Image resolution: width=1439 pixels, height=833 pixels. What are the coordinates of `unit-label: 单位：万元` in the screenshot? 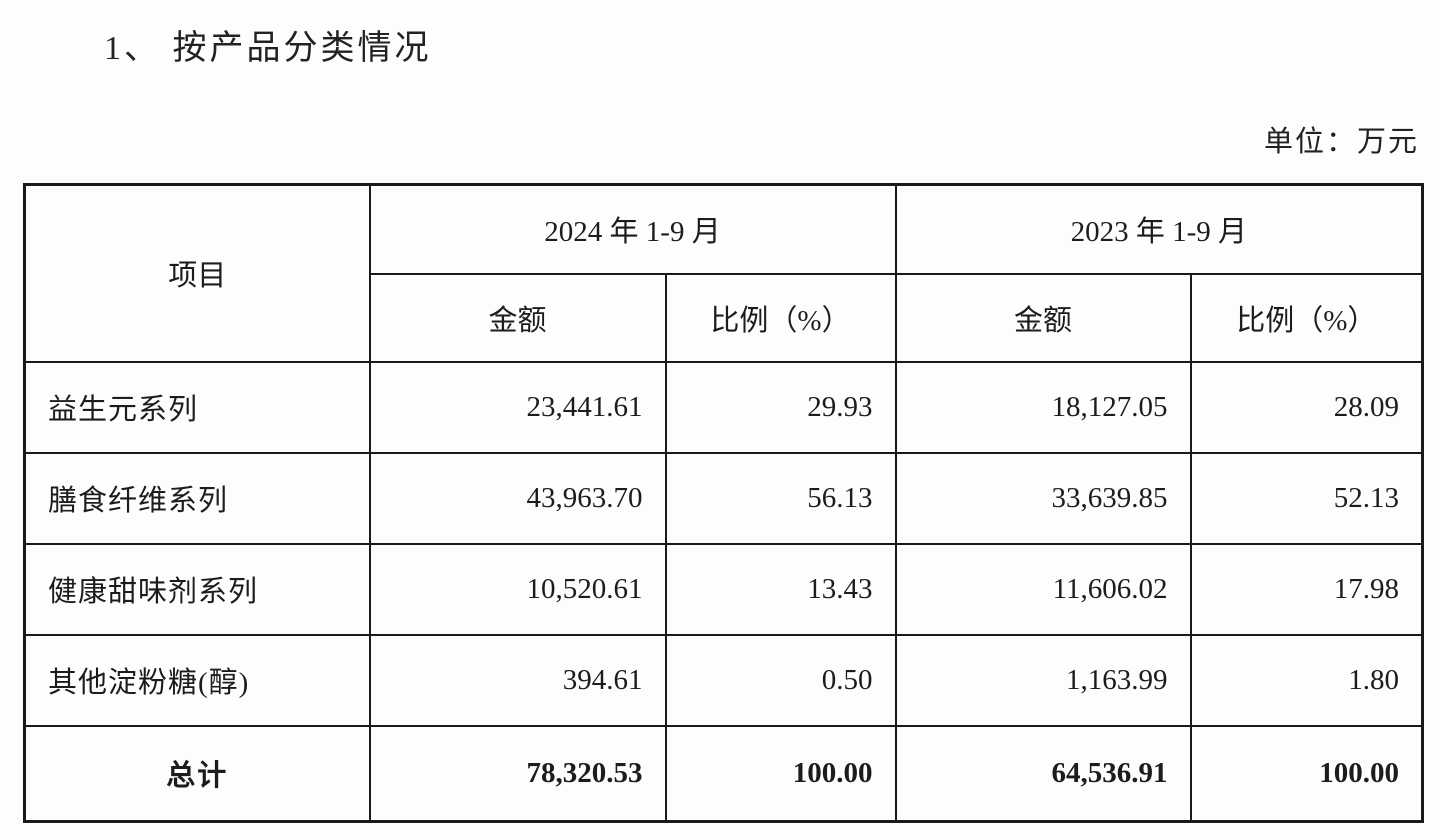 It's located at (1341, 142).